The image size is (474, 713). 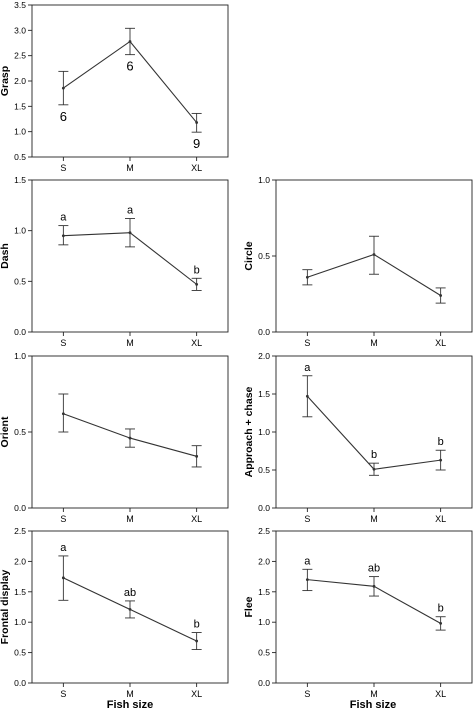 What do you see at coordinates (20, 180) in the screenshot?
I see `dash-y-tick-label: 1.5` at bounding box center [20, 180].